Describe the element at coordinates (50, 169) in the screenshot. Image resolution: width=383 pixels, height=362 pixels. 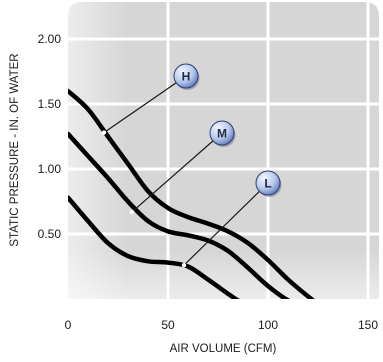
I see `y-tick-label: 1.00` at that location.